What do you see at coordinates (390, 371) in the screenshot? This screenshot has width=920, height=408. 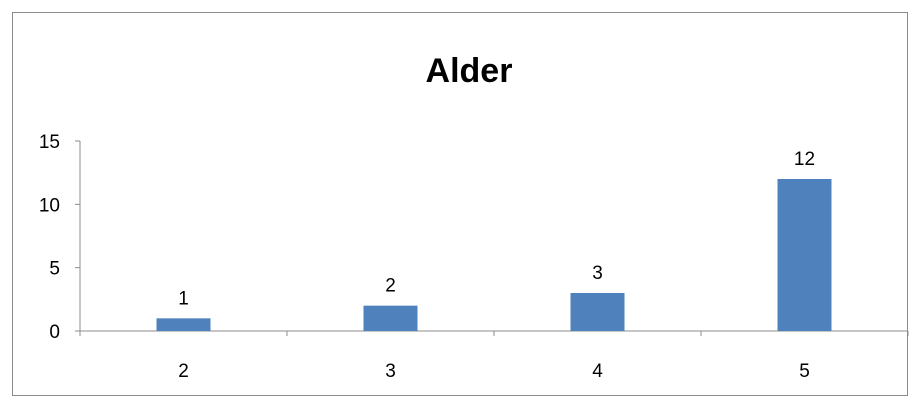 I see `x-tick-label: 3` at bounding box center [390, 371].